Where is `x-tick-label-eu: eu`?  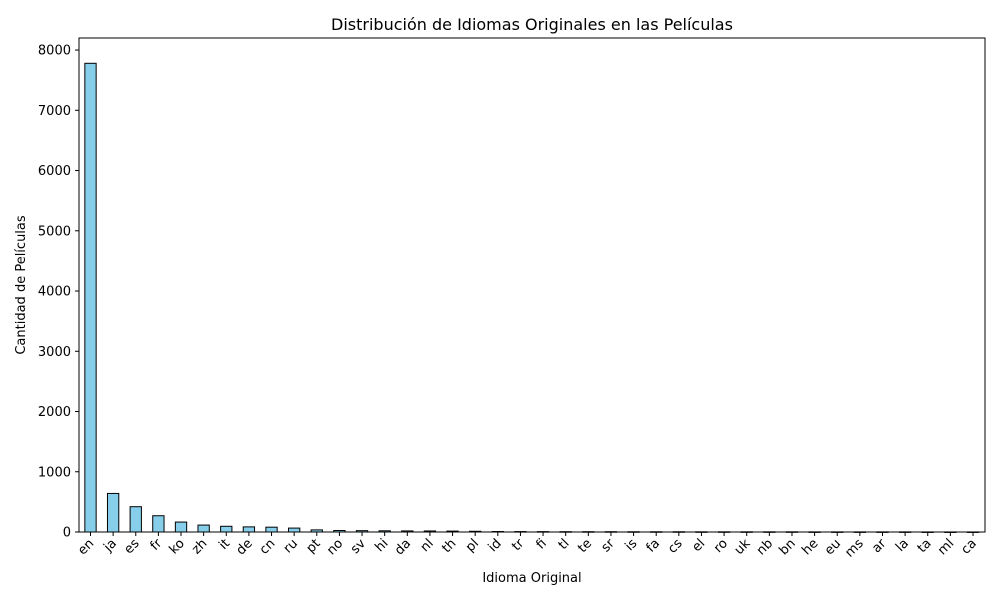
x-tick-label-eu: eu is located at coordinates (833, 547).